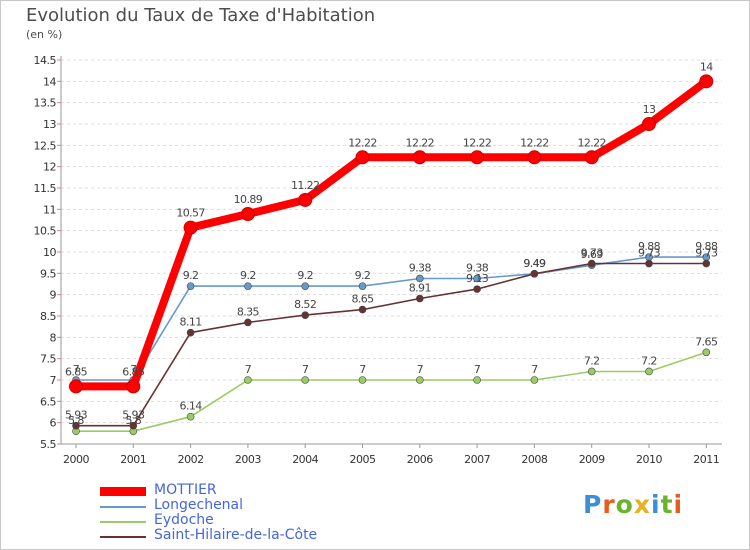  What do you see at coordinates (592, 459) in the screenshot?
I see `x-tick-label: 2009` at bounding box center [592, 459].